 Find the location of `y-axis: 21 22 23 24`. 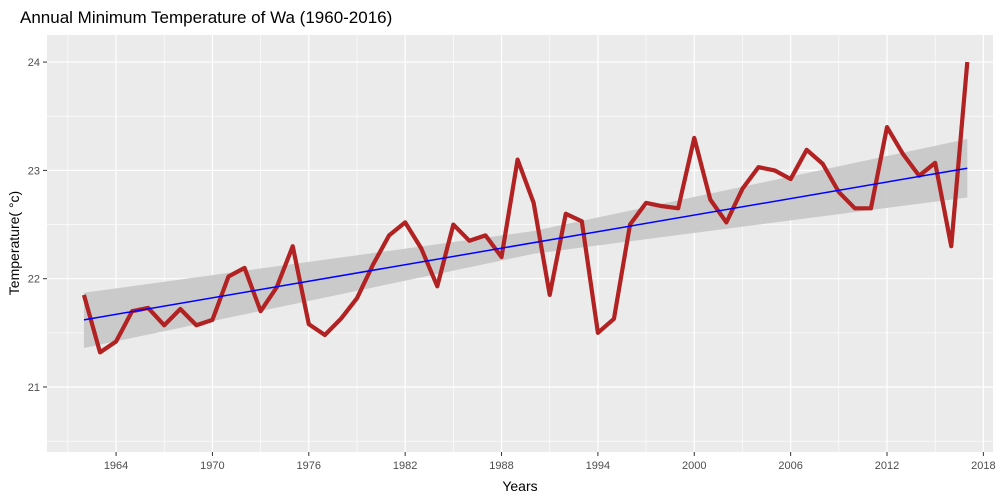

y-axis: 21 22 23 24 is located at coordinates (37, 225).